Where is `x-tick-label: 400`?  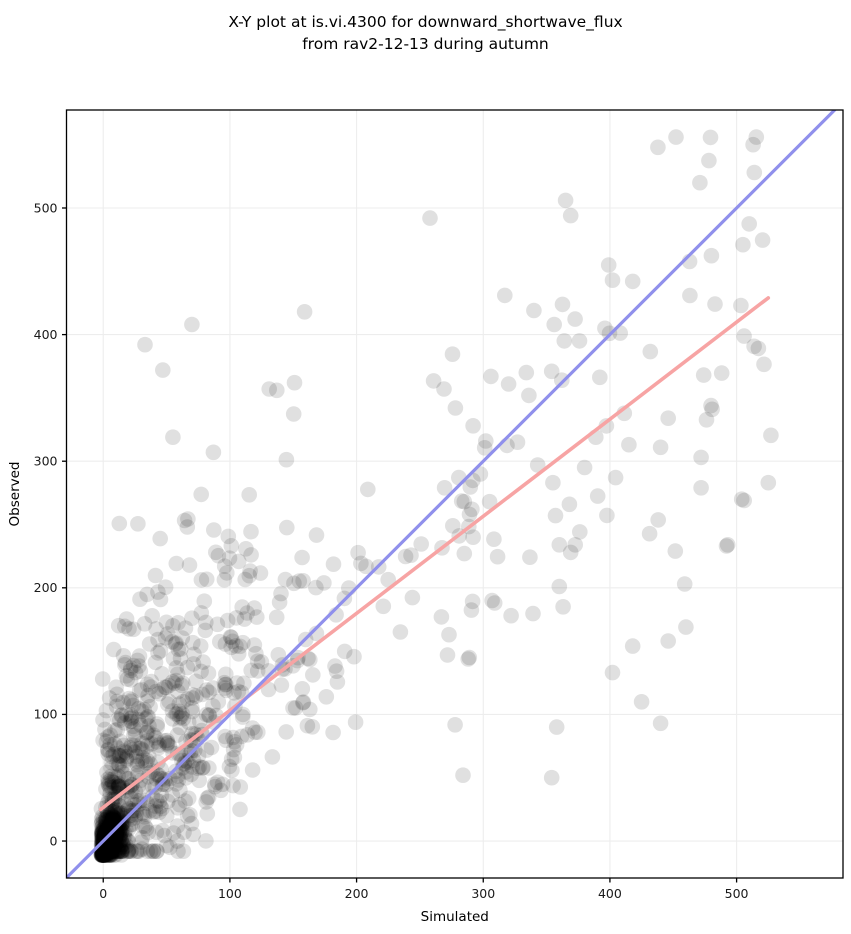 x-tick-label: 400 is located at coordinates (610, 893).